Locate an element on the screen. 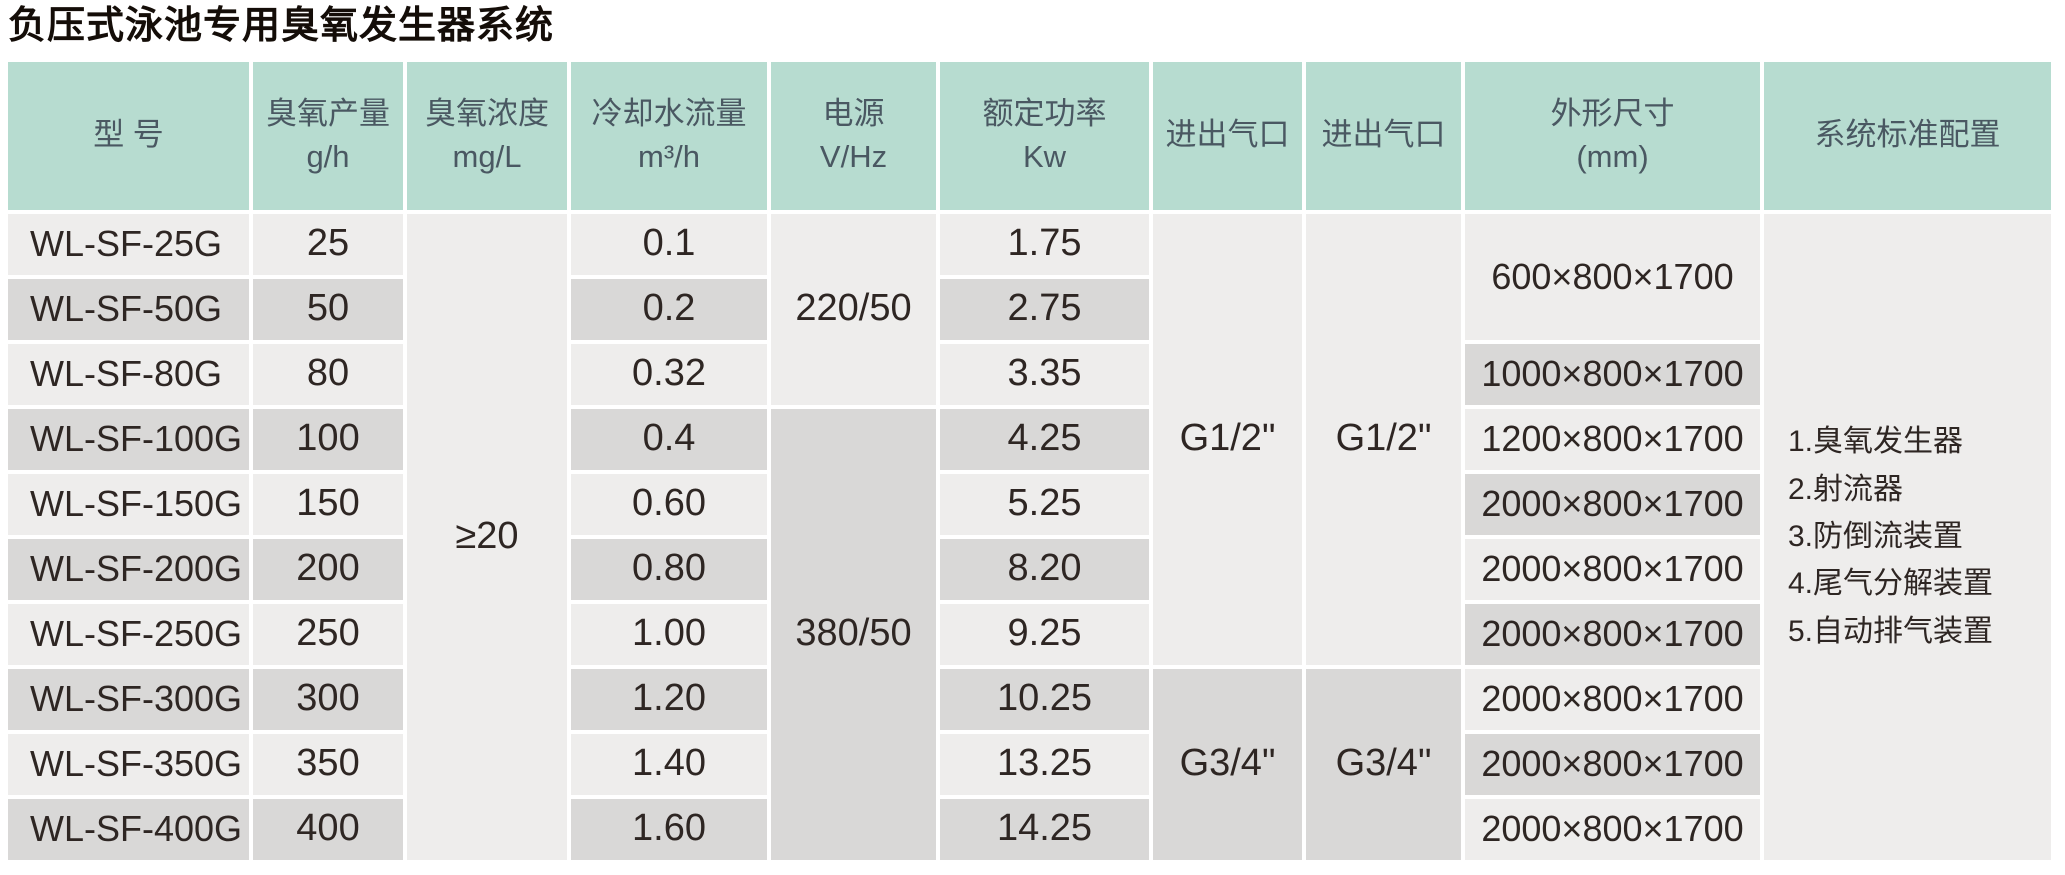  gas-port-a-cell: G3/4" is located at coordinates (1227, 764).